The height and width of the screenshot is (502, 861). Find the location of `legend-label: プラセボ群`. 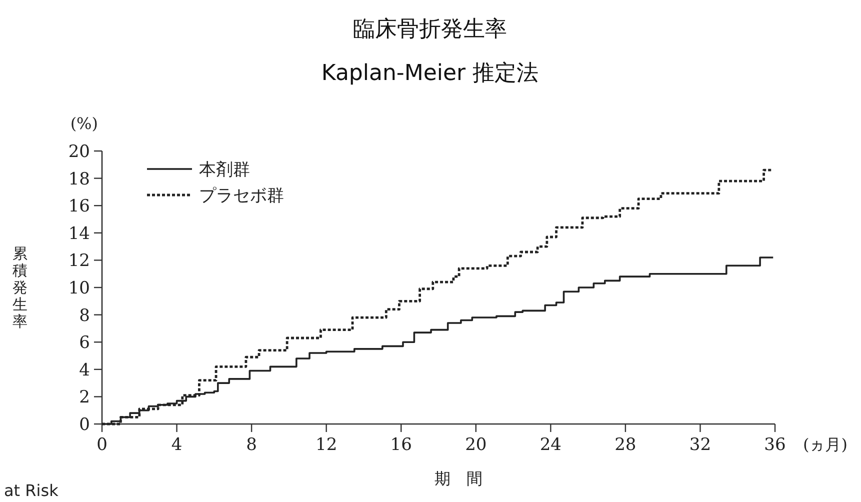

legend-label: プラセボ群 is located at coordinates (241, 196).